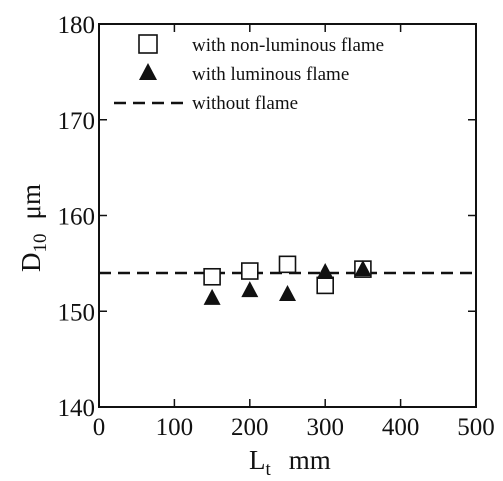 This screenshot has height=481, width=503. What do you see at coordinates (148, 71) in the screenshot?
I see `legend-marker-filled-triangle` at bounding box center [148, 71].